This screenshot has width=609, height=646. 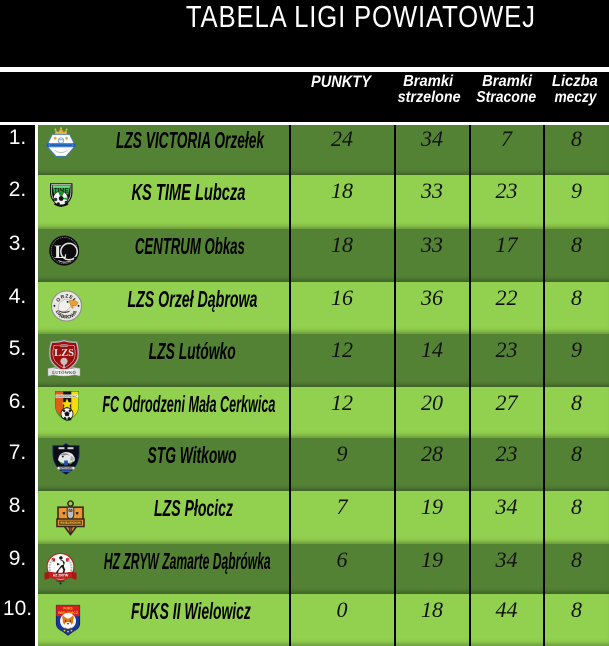 I want to click on svg-text: ORZEŁ, so click(x=66, y=298).